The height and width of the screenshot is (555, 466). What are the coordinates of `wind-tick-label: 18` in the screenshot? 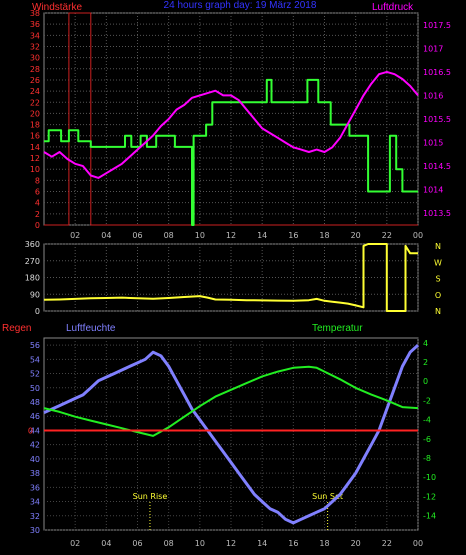 It's located at (35, 125).